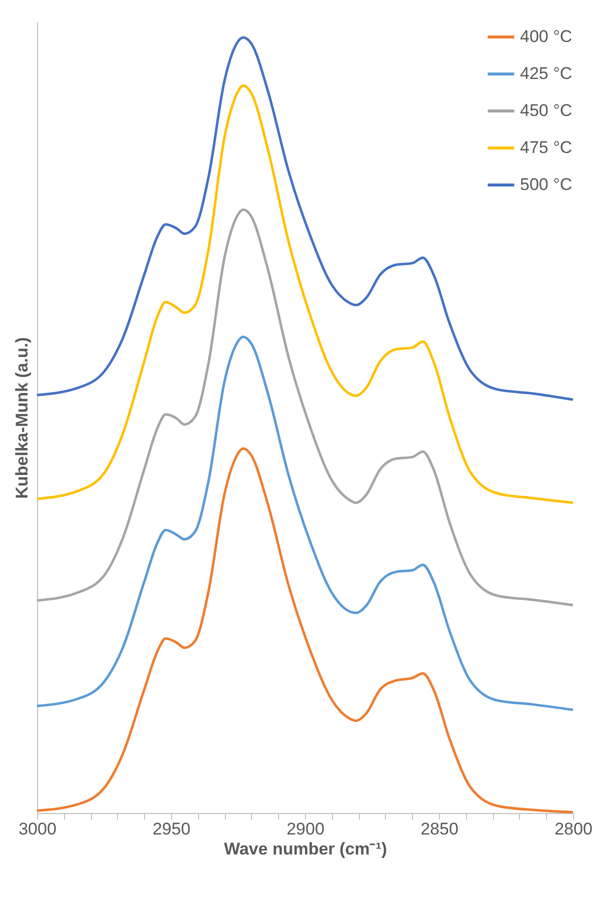  What do you see at coordinates (37, 829) in the screenshot?
I see `x-tick-label: 3000` at bounding box center [37, 829].